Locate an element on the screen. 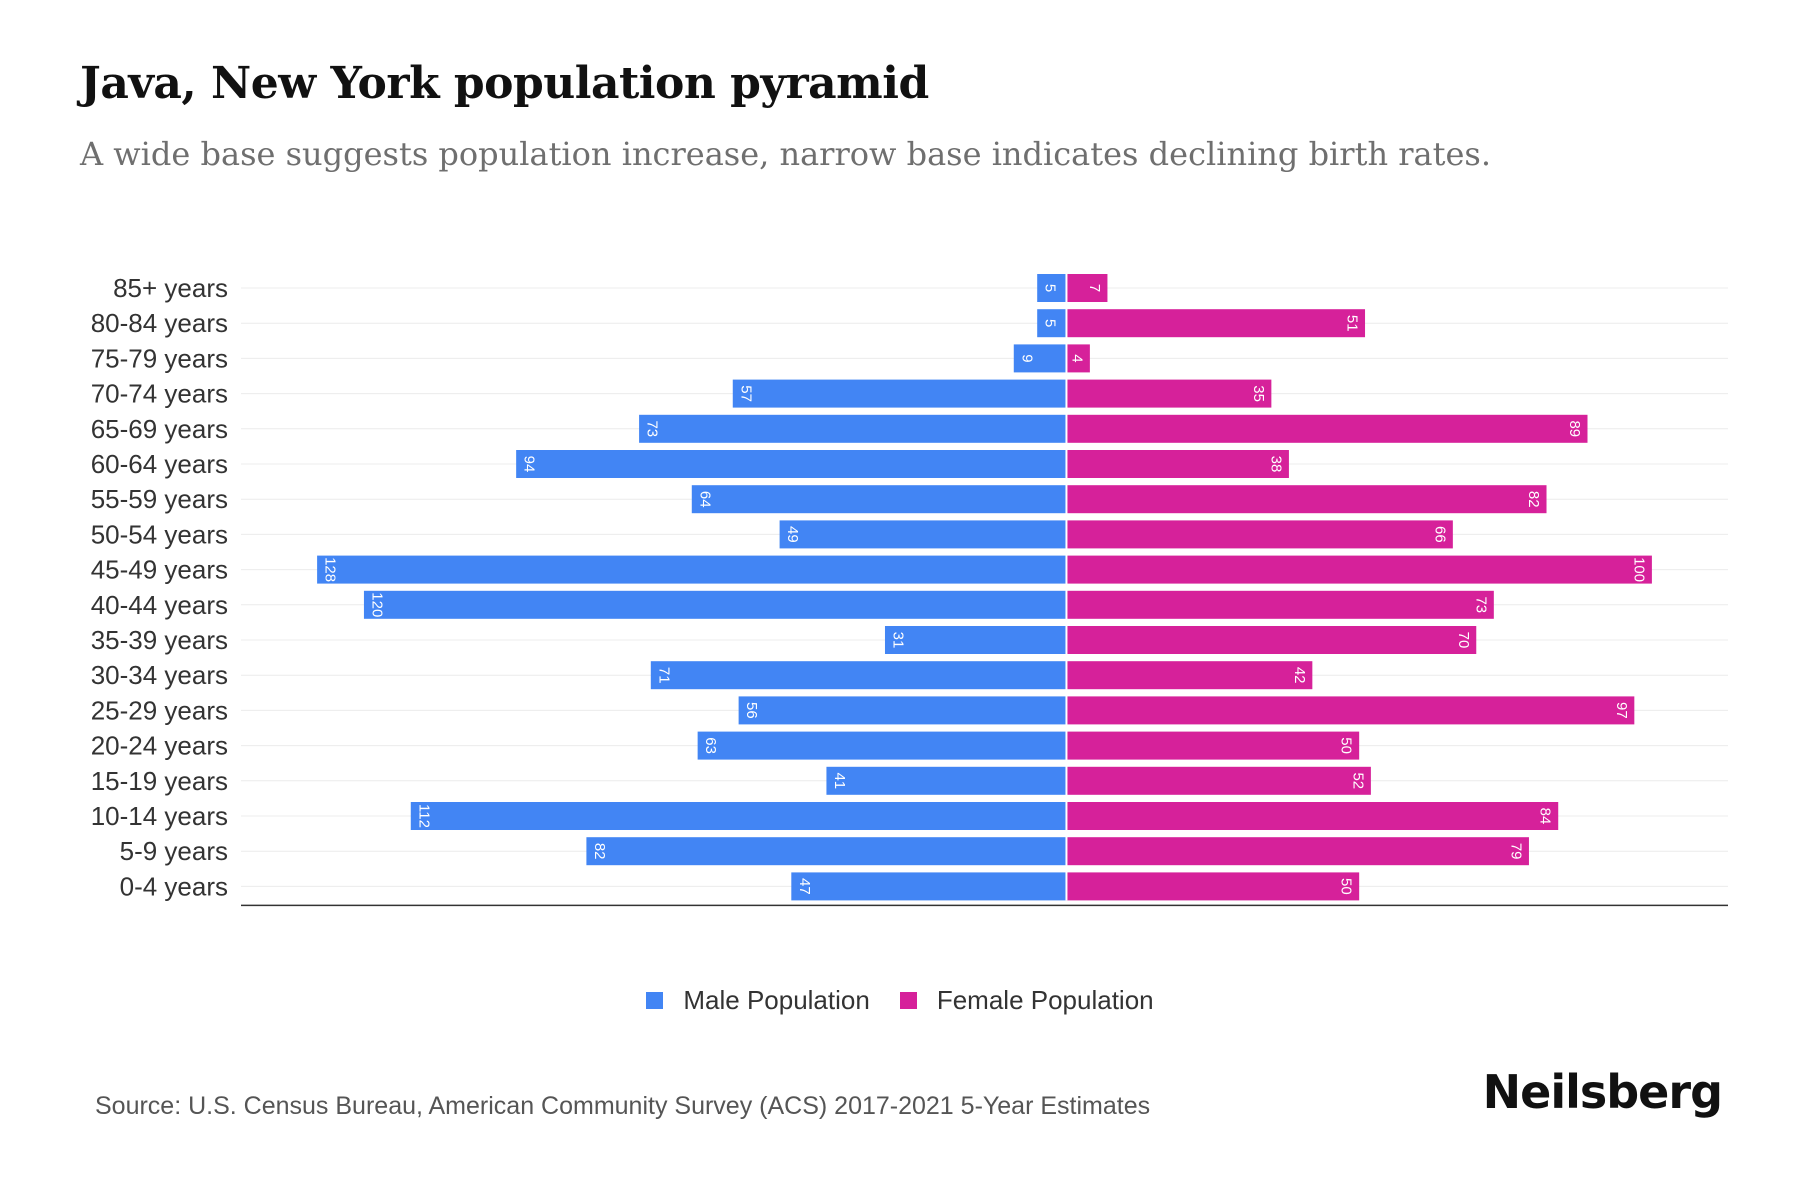  legend-item-male: Male Population is located at coordinates (758, 1000).